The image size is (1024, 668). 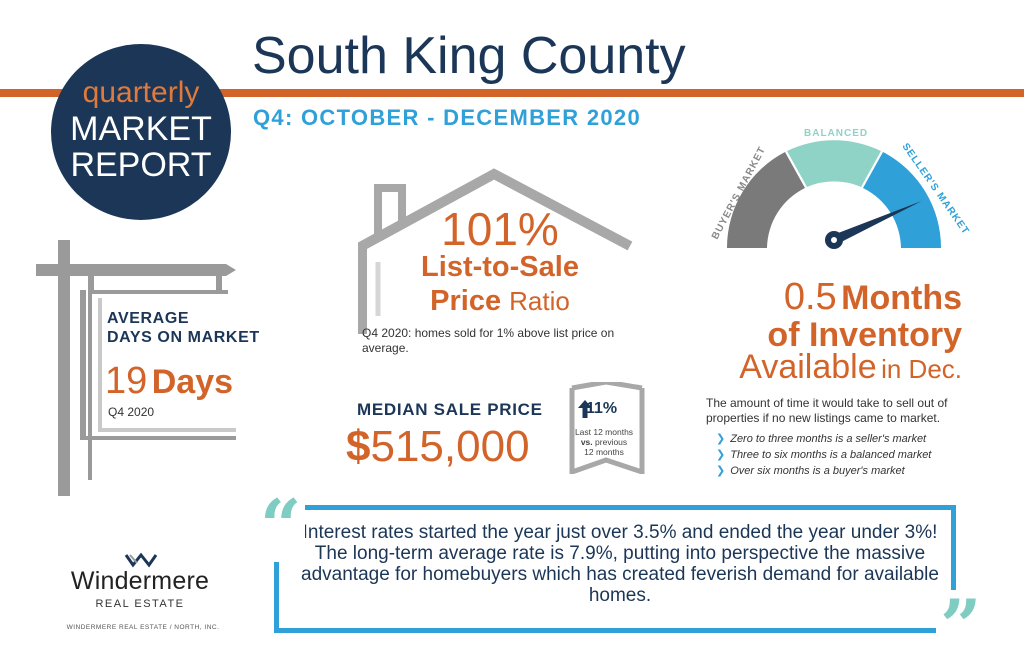 I want to click on badge-line-market: MARKET, so click(x=141, y=129).